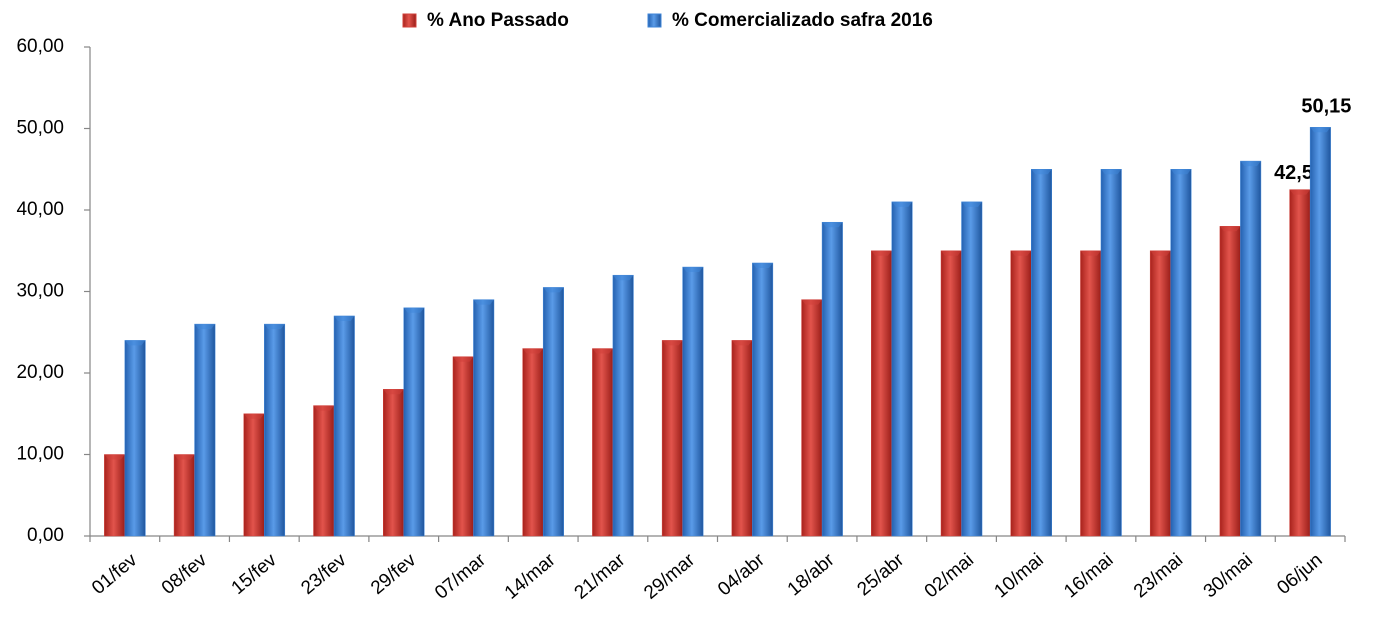 The width and height of the screenshot is (1384, 627). What do you see at coordinates (40, 291) in the screenshot?
I see `y-tick-label: 30,00` at bounding box center [40, 291].